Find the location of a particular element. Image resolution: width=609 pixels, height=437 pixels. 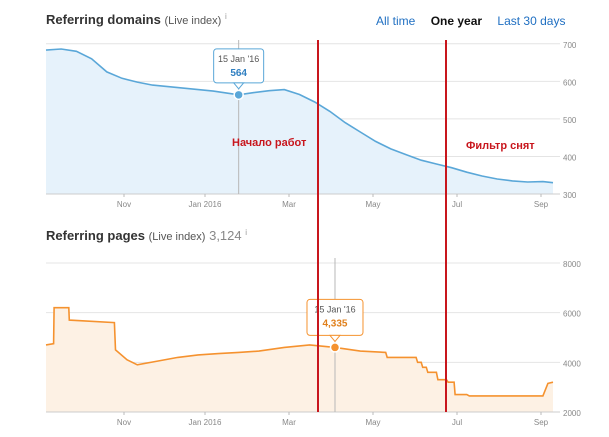

referring-domains-title: Referring domains (Live index) i is located at coordinates (136, 19).